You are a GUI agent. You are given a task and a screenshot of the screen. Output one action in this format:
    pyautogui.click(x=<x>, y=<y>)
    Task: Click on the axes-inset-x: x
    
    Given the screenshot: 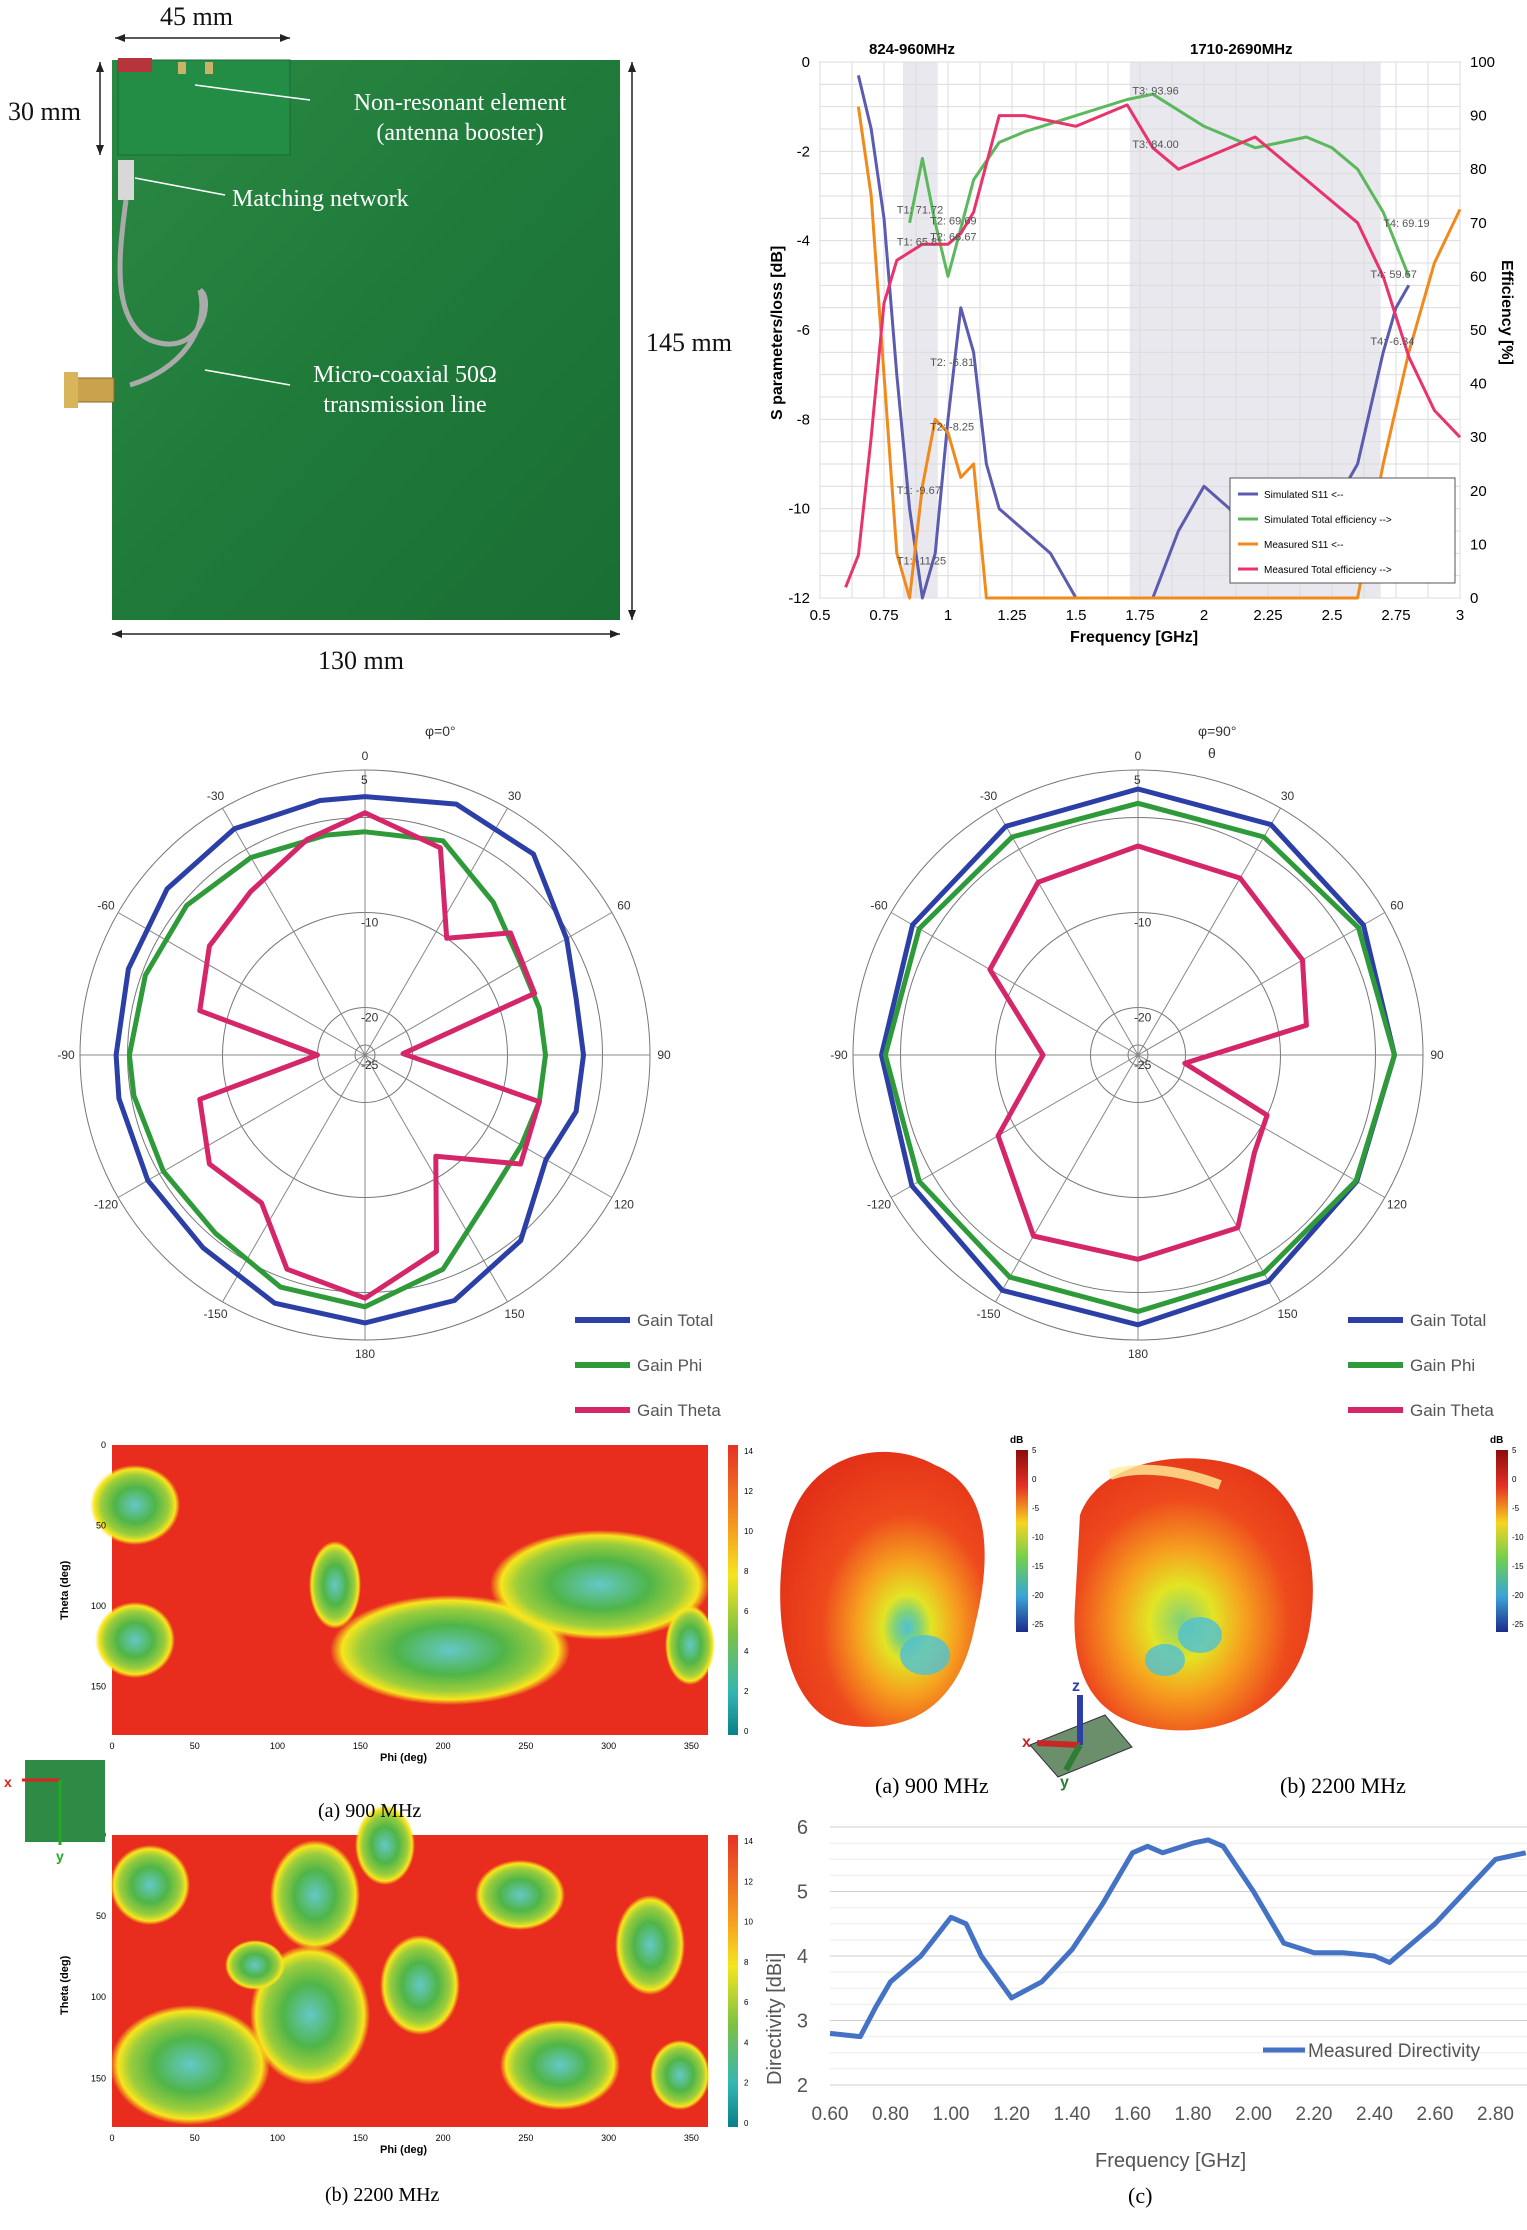 What is the action you would take?
    pyautogui.click(x=8, y=1782)
    